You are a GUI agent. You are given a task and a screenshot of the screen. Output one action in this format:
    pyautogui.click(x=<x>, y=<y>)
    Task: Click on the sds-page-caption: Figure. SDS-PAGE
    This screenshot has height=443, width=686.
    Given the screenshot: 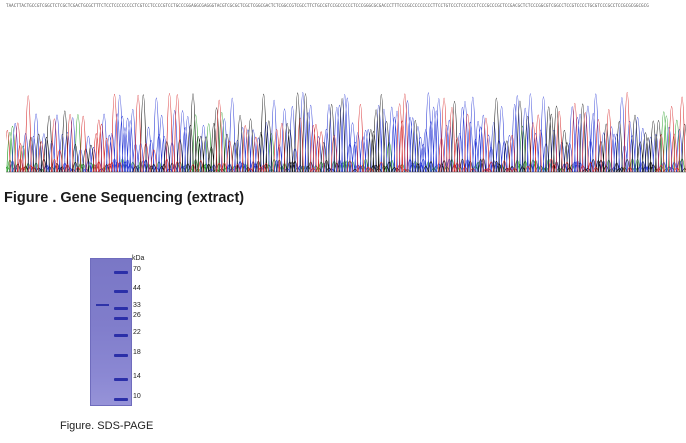 What is the action you would take?
    pyautogui.click(x=107, y=426)
    